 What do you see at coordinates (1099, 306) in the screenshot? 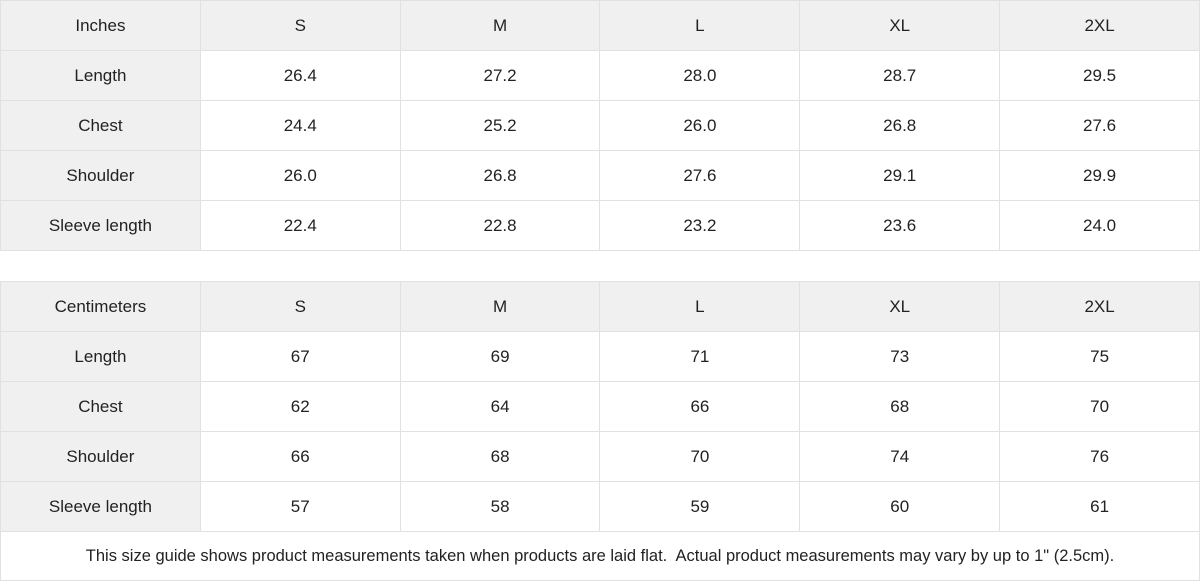
I see `centimeters-header-size-2xl: 2XL` at bounding box center [1099, 306].